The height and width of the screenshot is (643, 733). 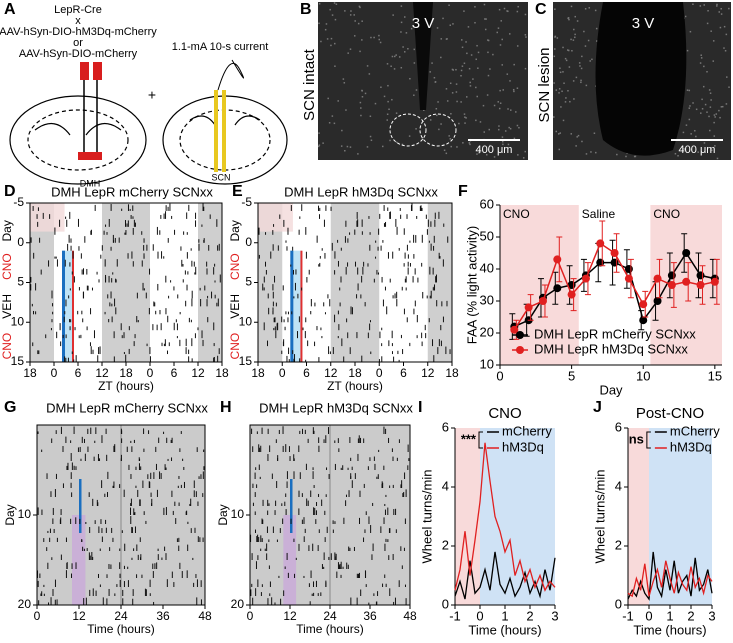 I want to click on series-line, so click(x=505, y=575).